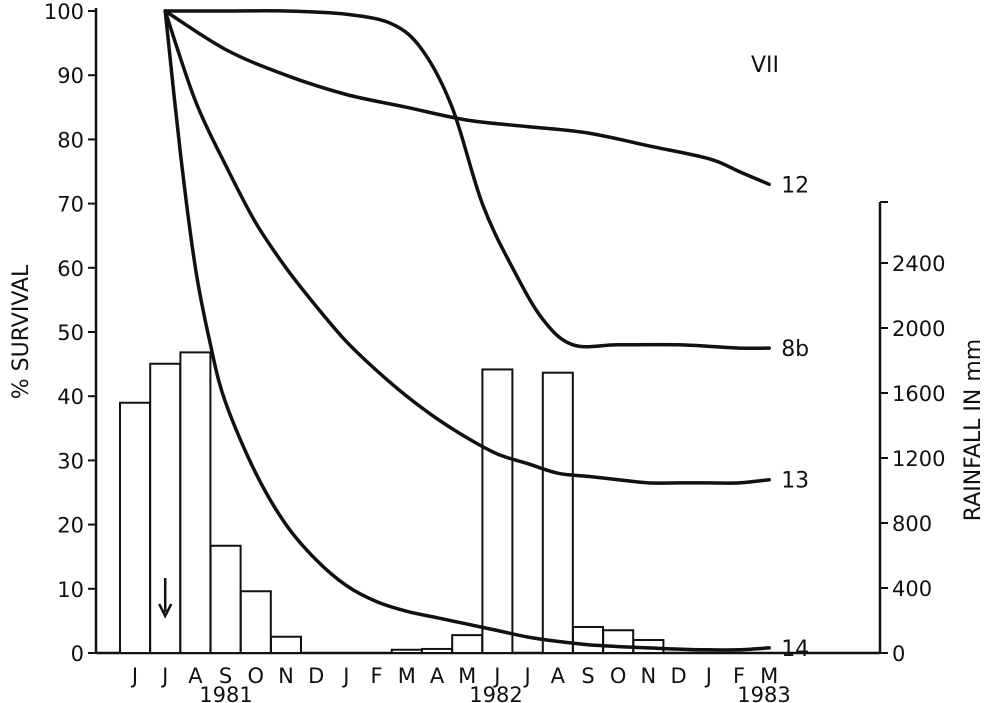  I want to click on curve-label-8b: 8b, so click(795, 349).